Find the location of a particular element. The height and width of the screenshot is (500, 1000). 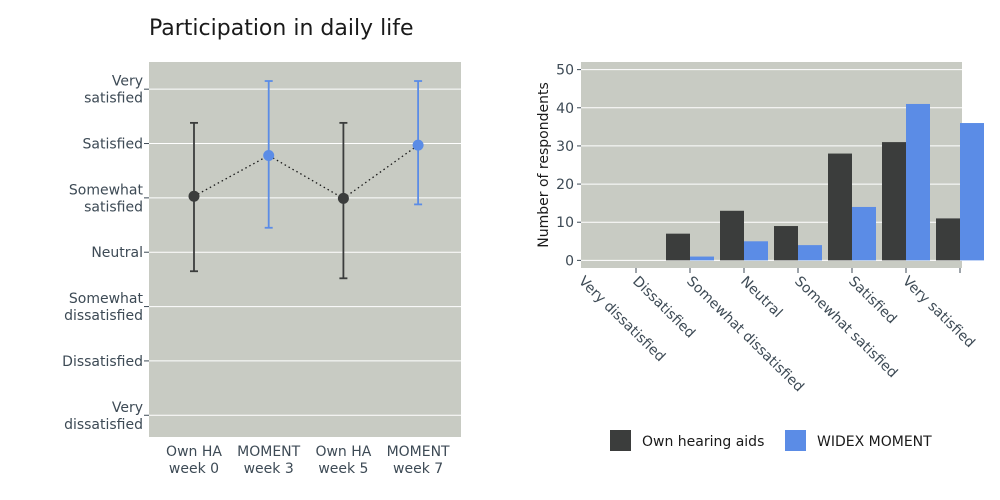

right-y-tick-label: 10 is located at coordinates (565, 223).